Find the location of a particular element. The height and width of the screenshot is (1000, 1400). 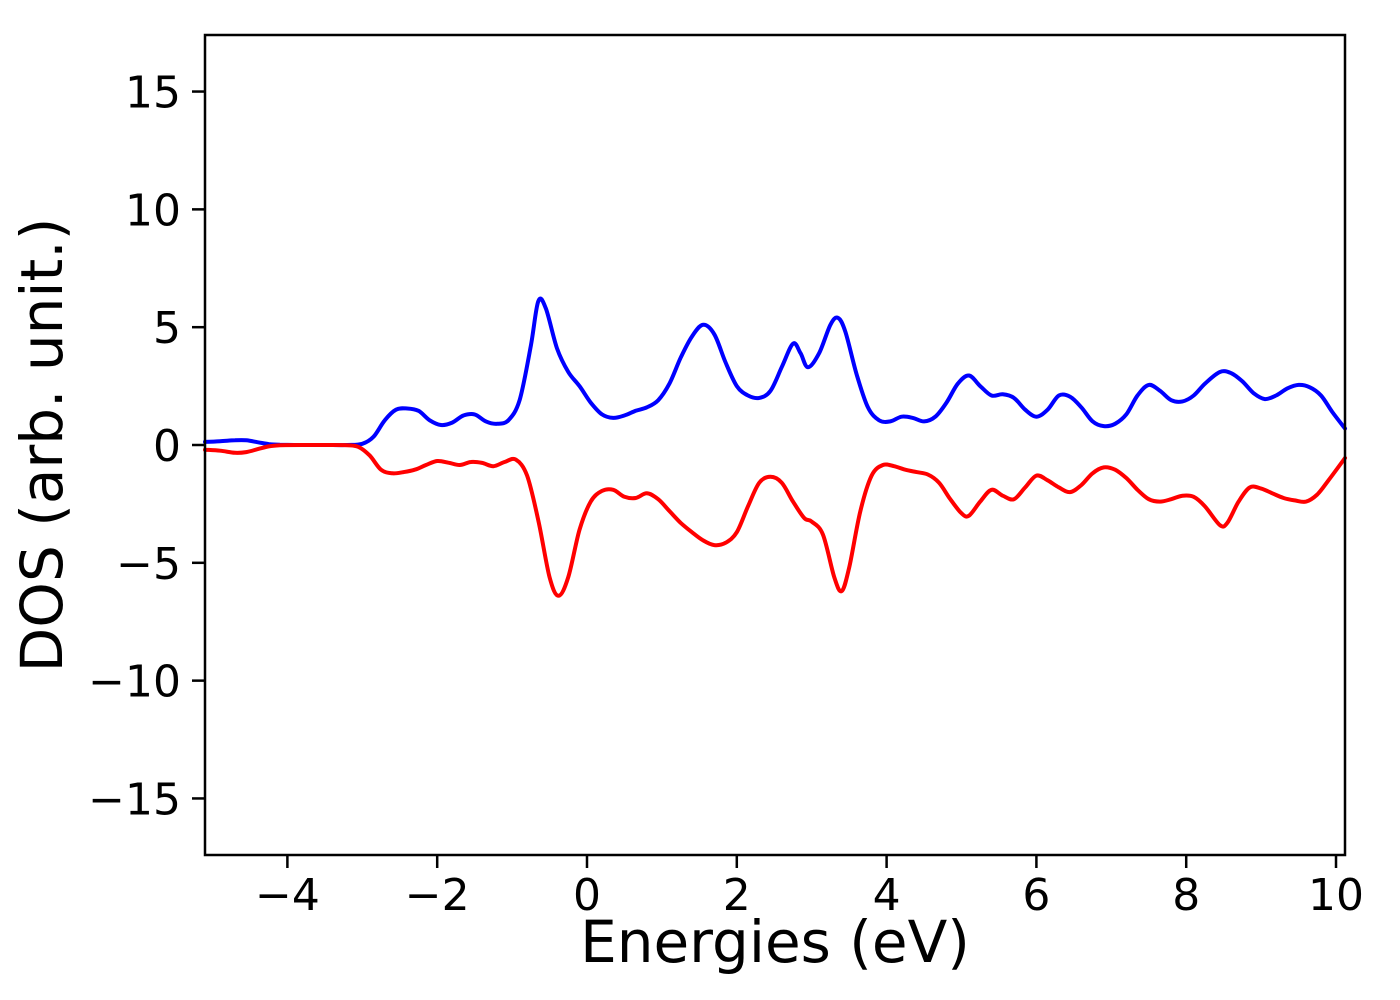

x-tick-label: 8 is located at coordinates (1186, 895).